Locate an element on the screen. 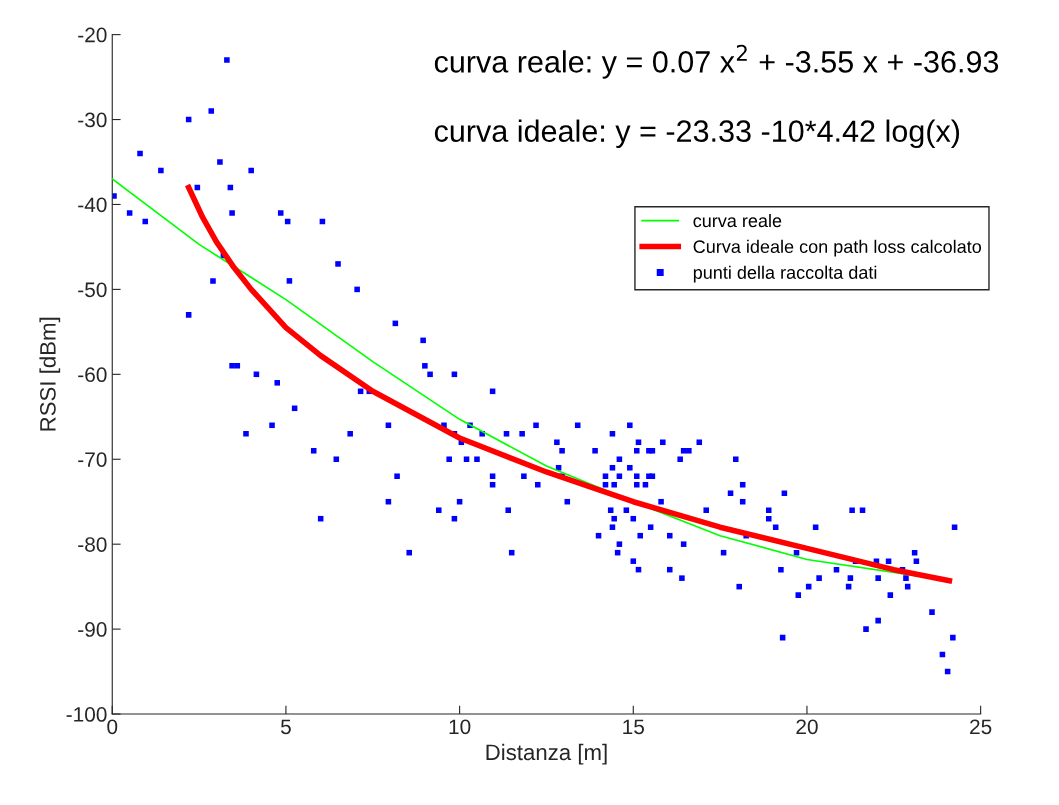 The image size is (1059, 805). legend-label: Curva ideale con path loss calcolato is located at coordinates (837, 248).